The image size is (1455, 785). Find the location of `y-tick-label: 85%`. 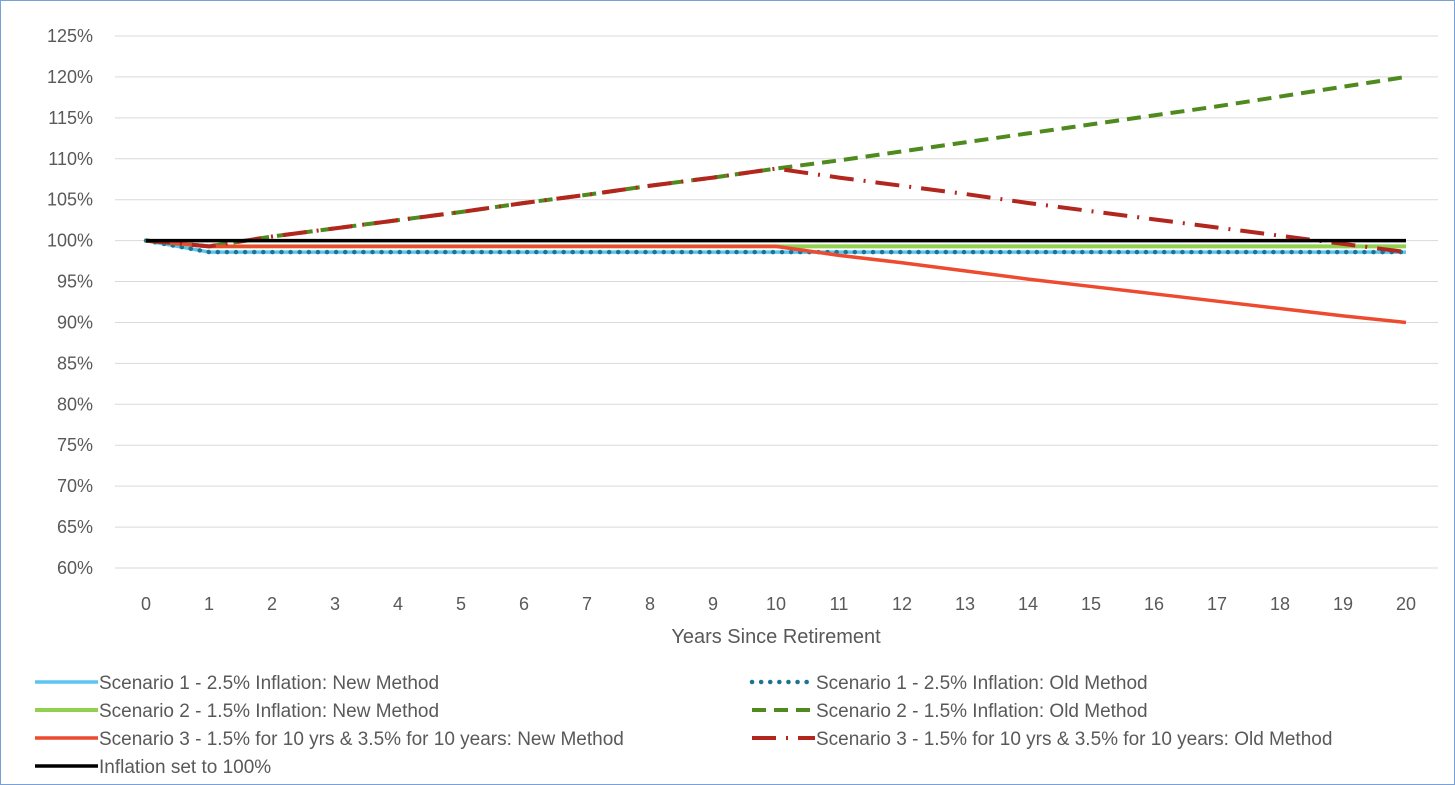

y-tick-label: 85% is located at coordinates (75, 363).